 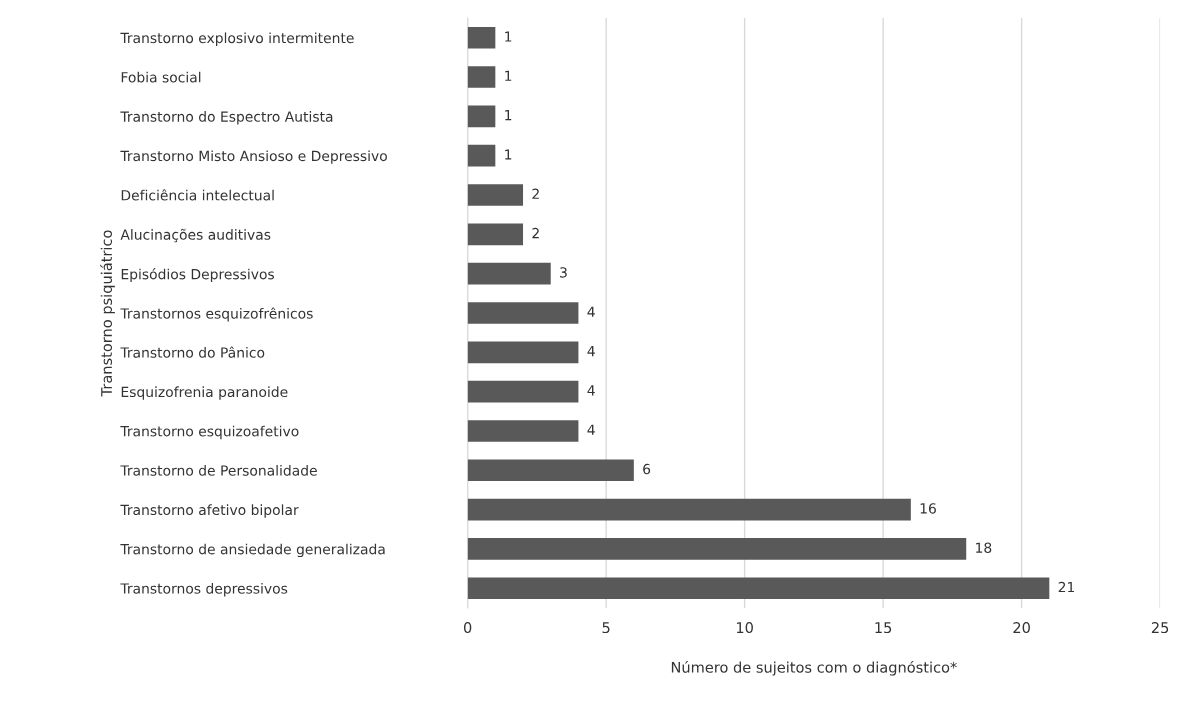 I want to click on x-axis-title: Número de sujeitos com o diagnóstico*, so click(x=814, y=668).